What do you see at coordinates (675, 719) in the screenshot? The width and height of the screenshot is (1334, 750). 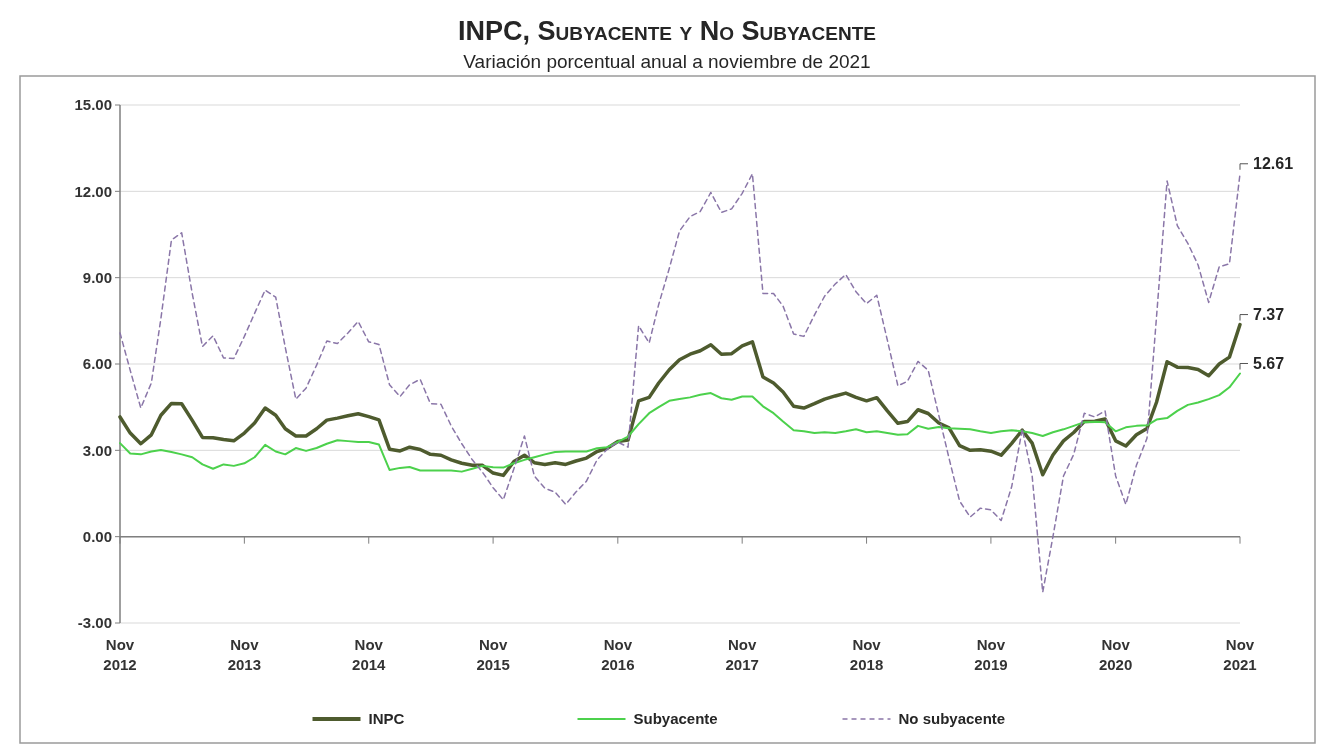 I see `legend-label: Subyacente` at bounding box center [675, 719].